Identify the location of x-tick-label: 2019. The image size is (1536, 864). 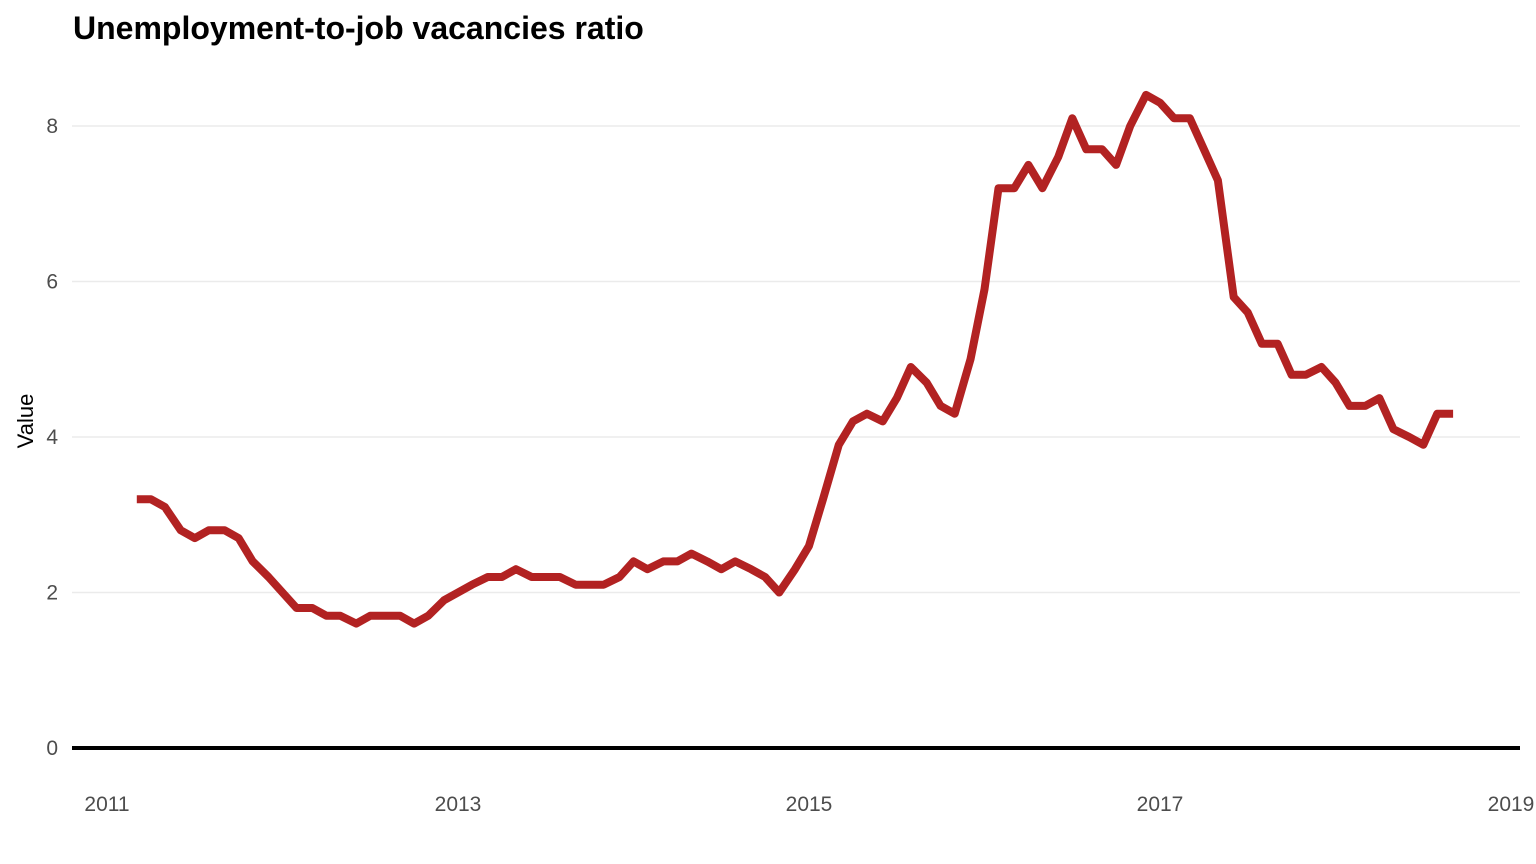
(1511, 804).